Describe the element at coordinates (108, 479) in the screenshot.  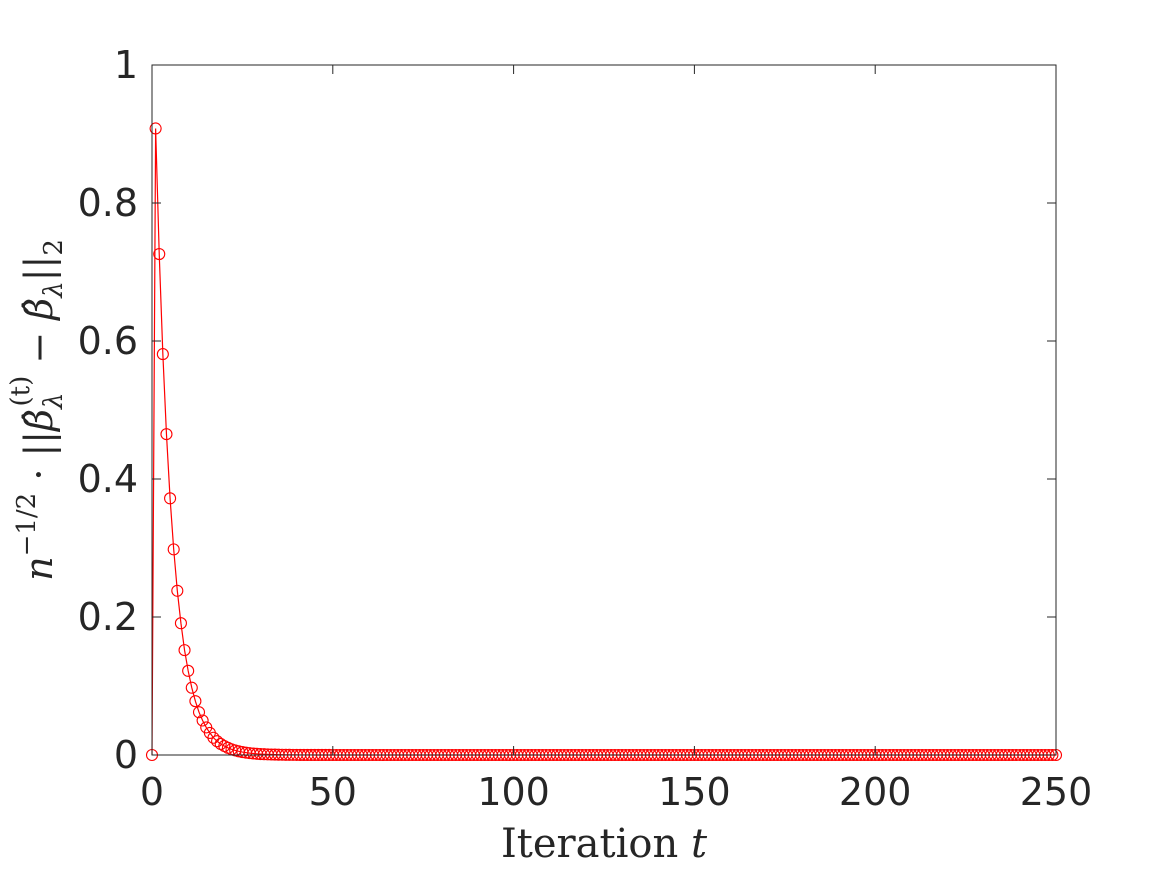
I see `y-tick-label: 0.4` at that location.